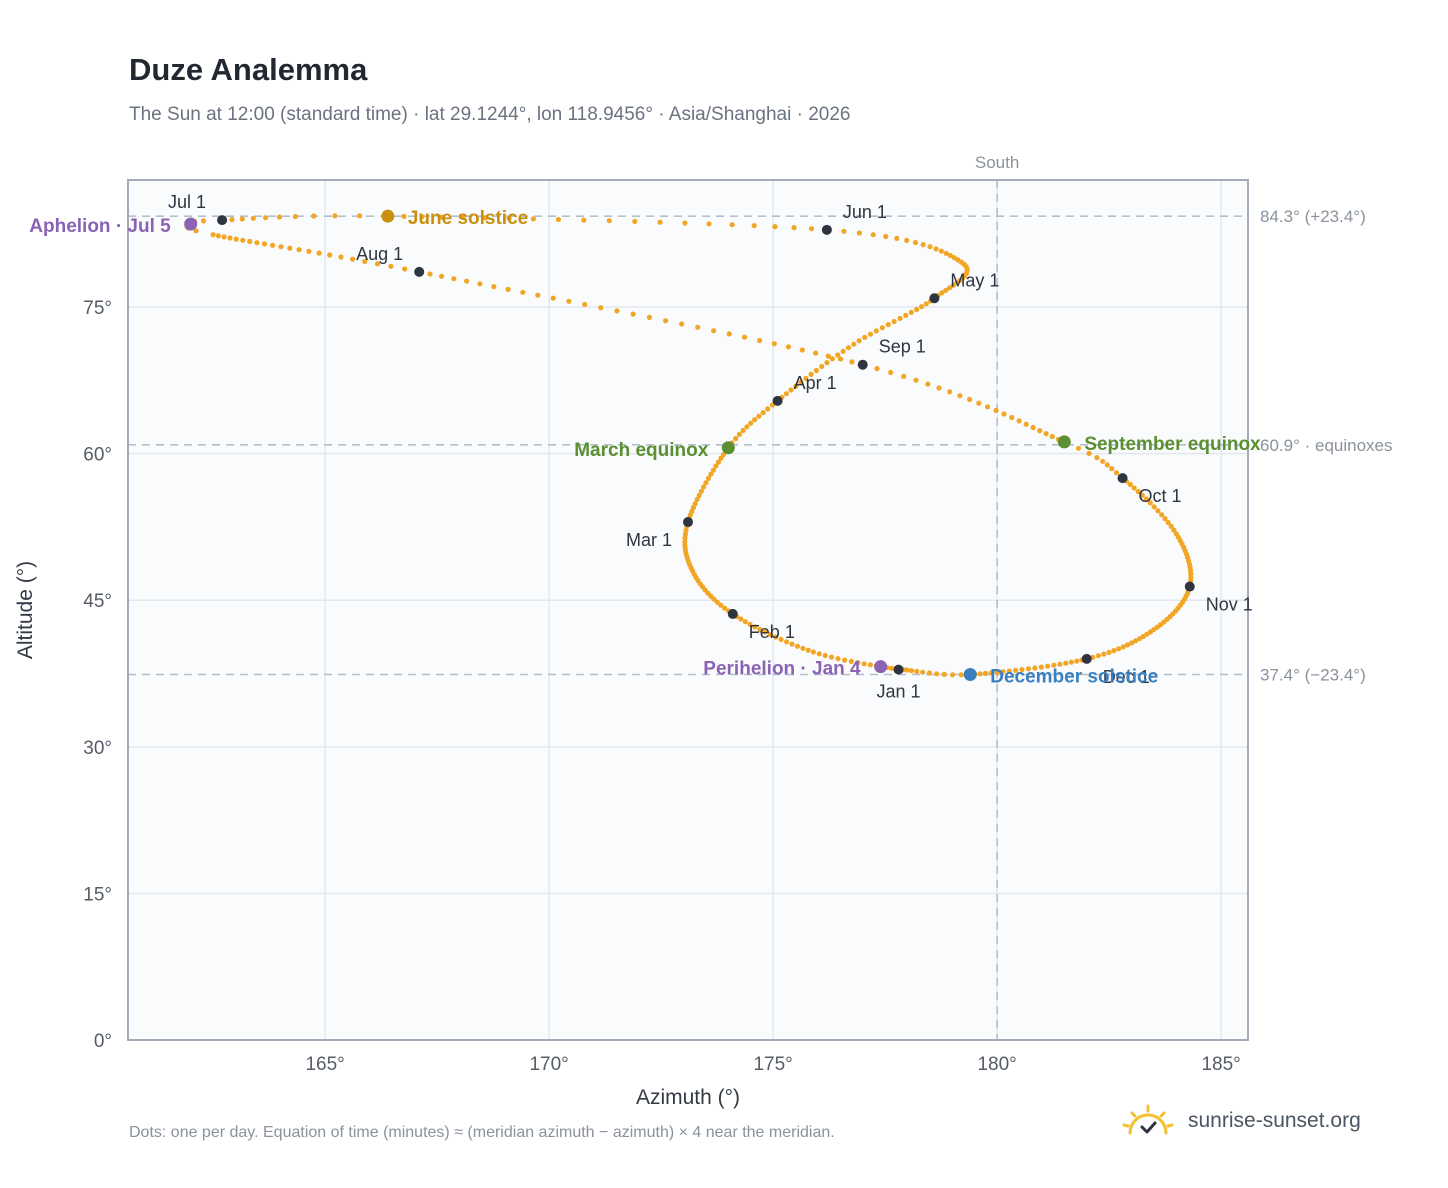 This screenshot has width=1448, height=1188. I want to click on event-label: September equinox, so click(1172, 444).